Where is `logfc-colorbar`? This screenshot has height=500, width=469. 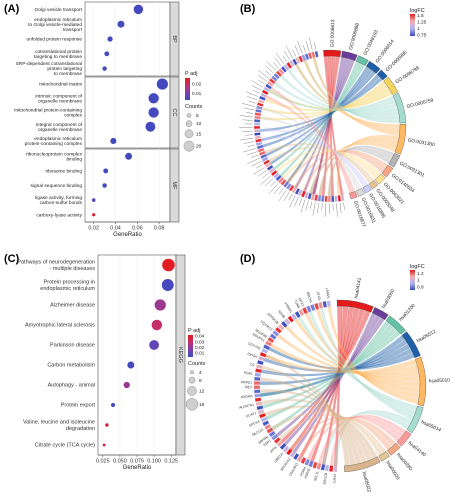
logfc-colorbar is located at coordinates (412, 280).